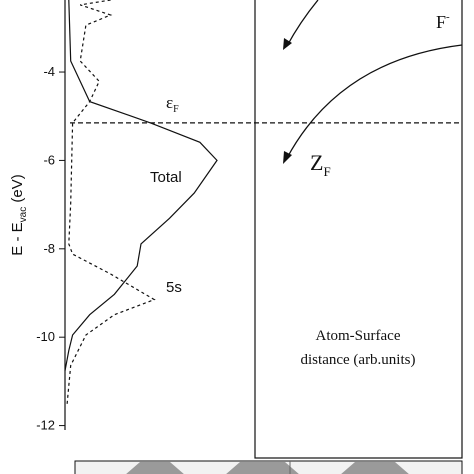  Describe the element at coordinates (358, 336) in the screenshot. I see `x-label: Atom-Surface` at that location.